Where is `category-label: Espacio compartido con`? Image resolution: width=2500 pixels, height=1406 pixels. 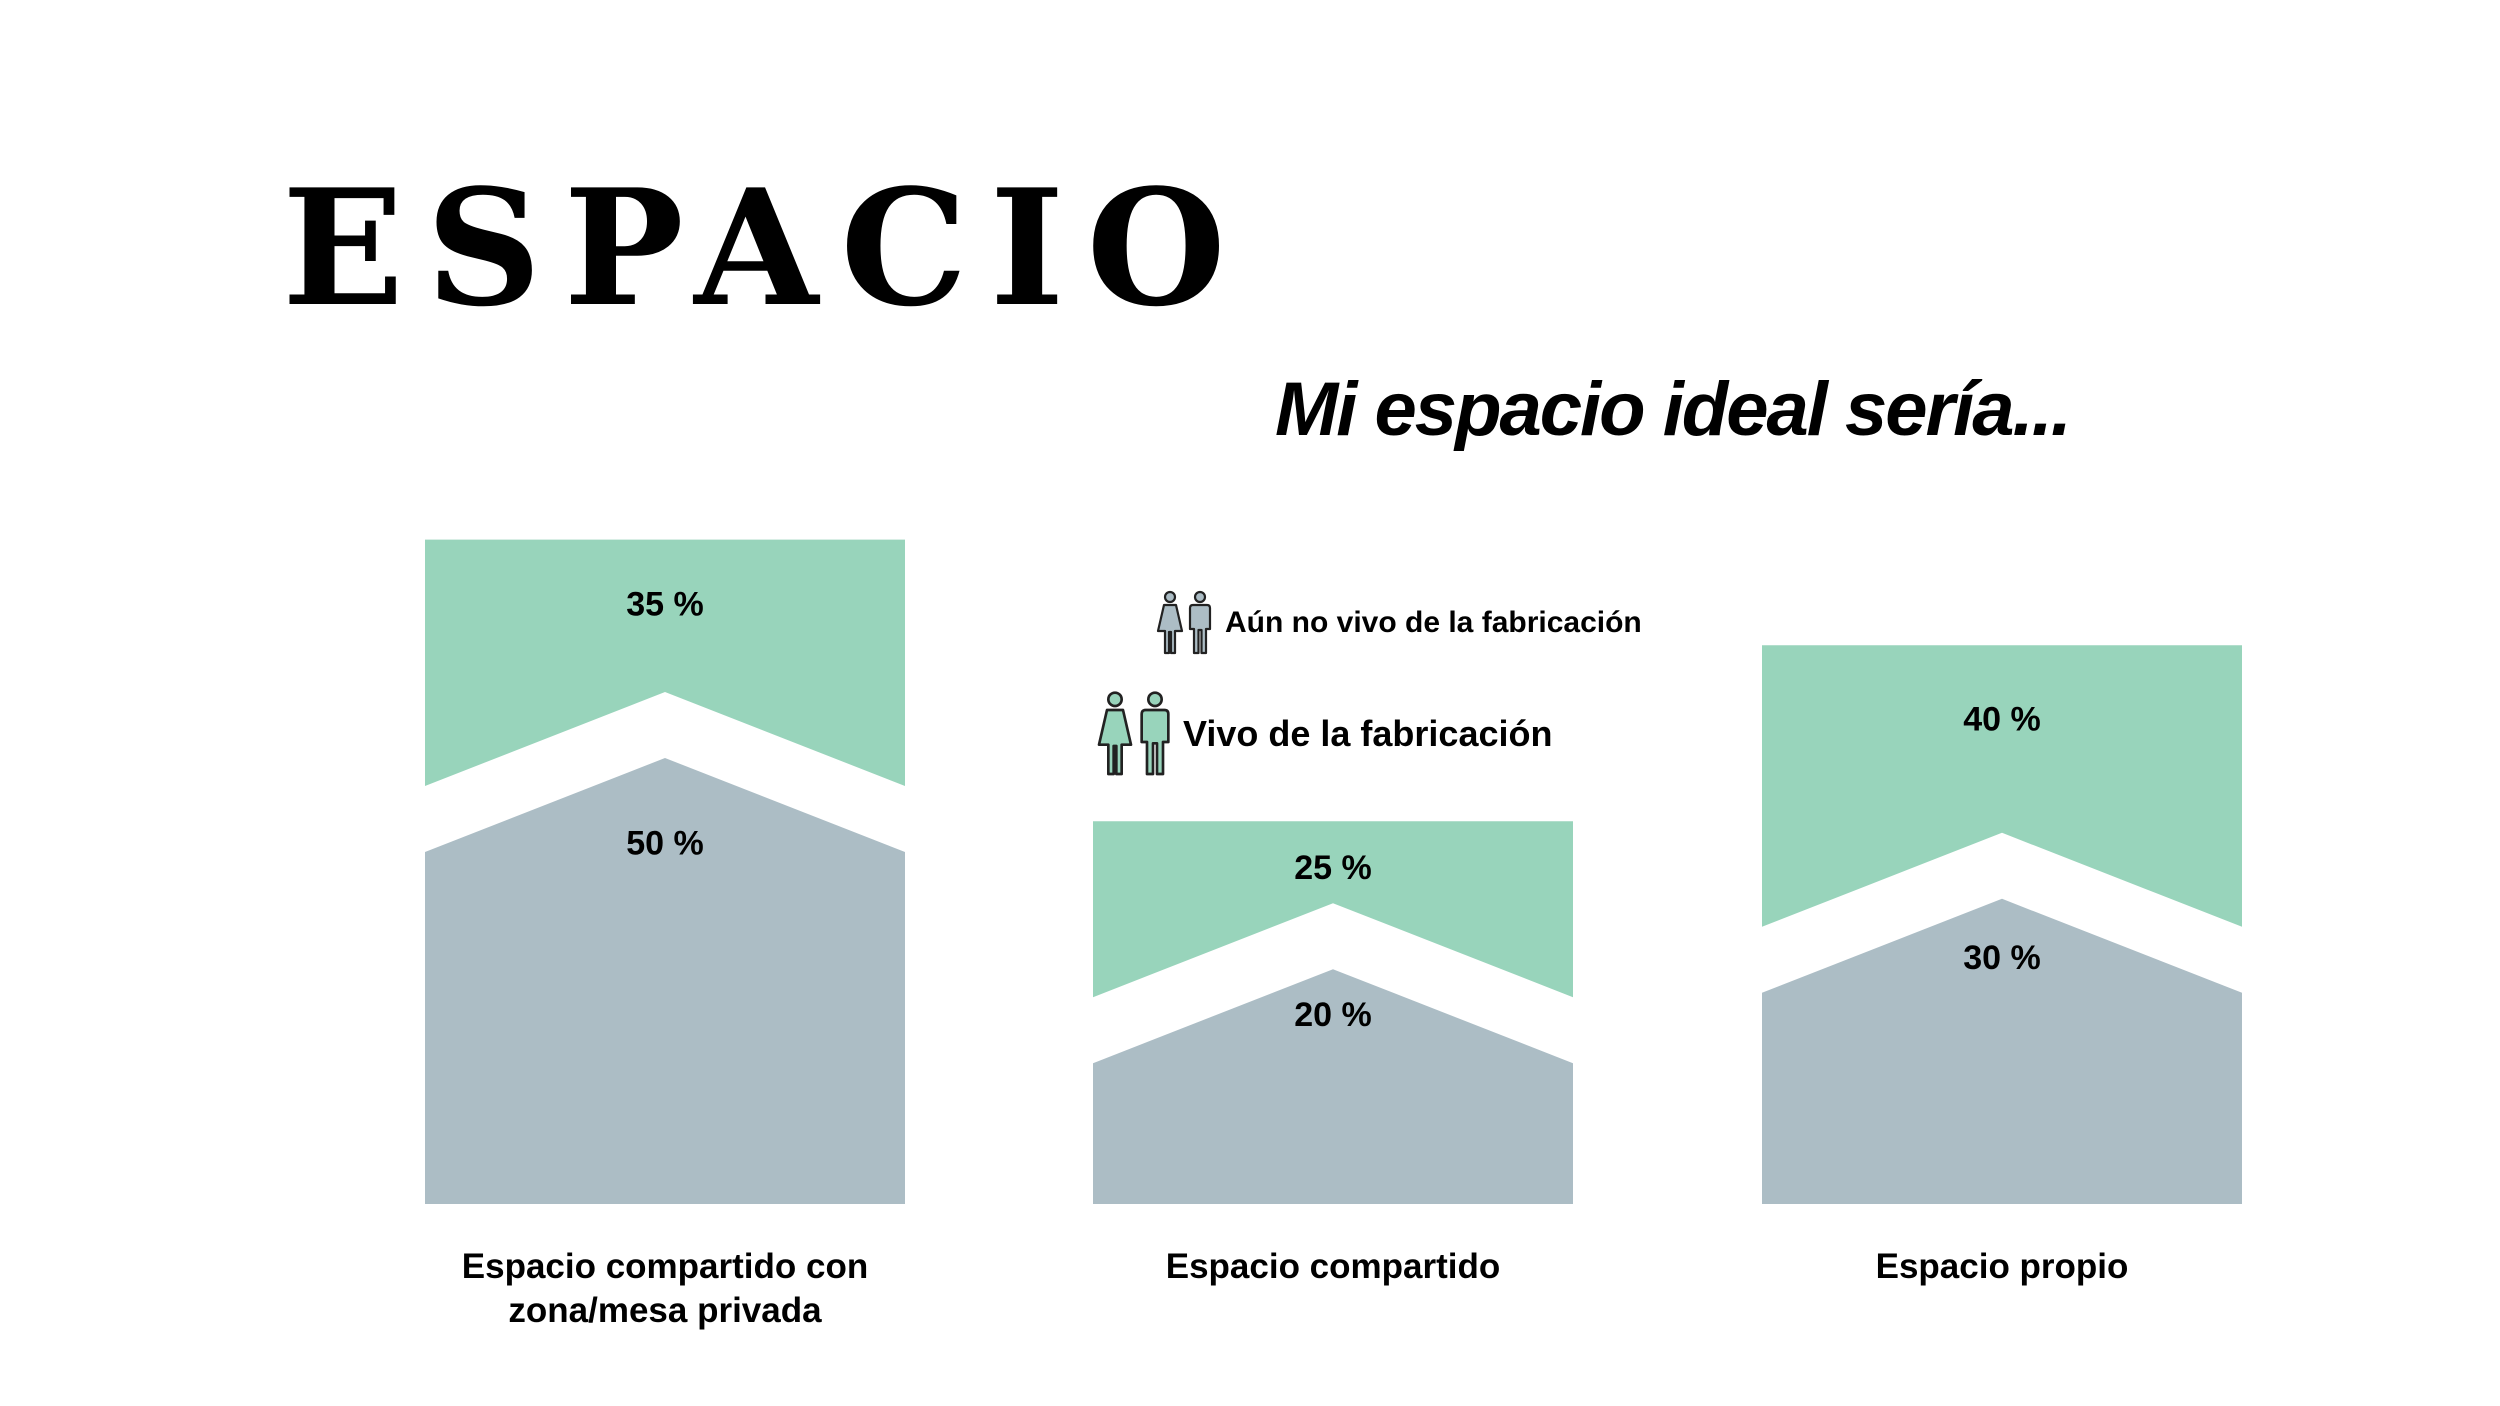 category-label: Espacio compartido con is located at coordinates (665, 1266).